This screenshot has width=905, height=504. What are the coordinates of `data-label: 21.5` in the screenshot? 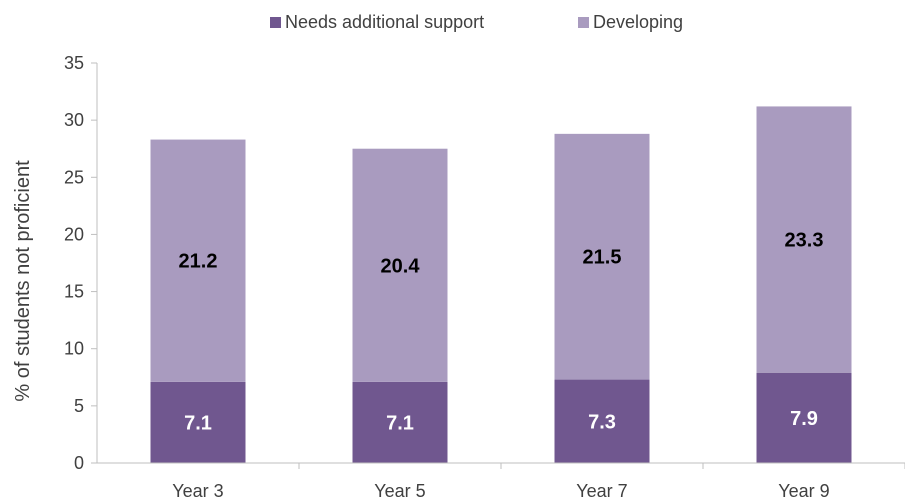 It's located at (602, 258).